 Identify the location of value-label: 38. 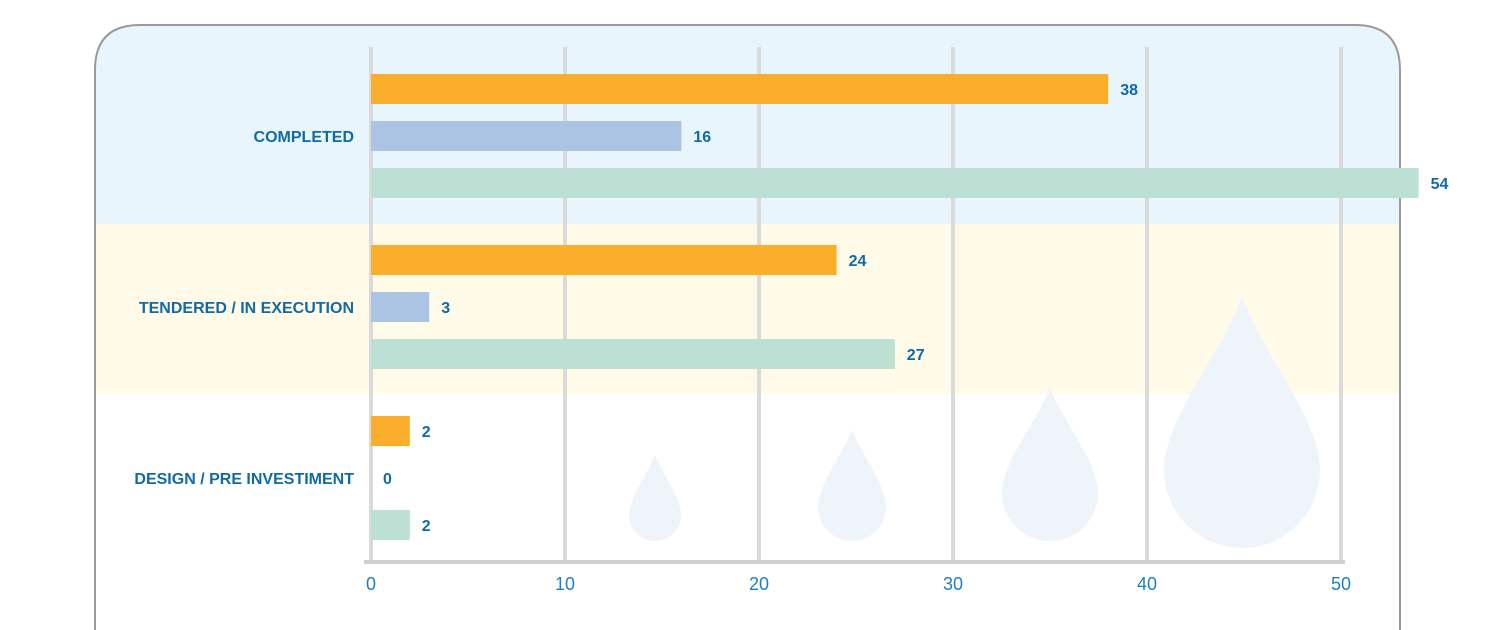
(1129, 90).